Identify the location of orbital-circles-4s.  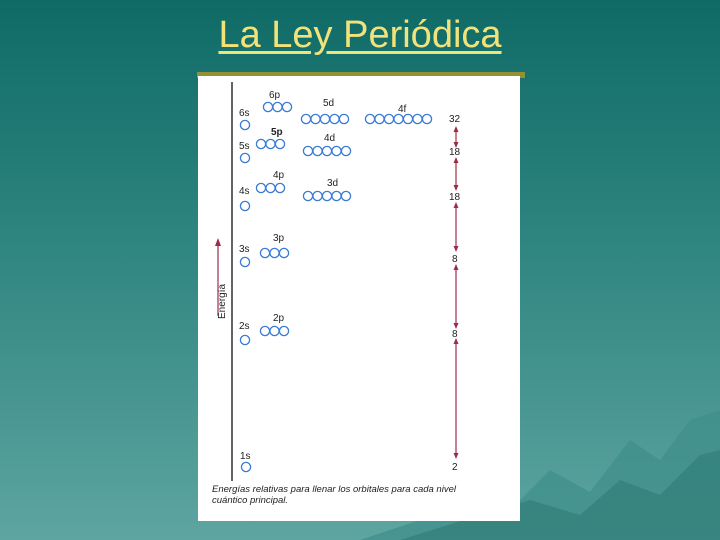
(245, 206).